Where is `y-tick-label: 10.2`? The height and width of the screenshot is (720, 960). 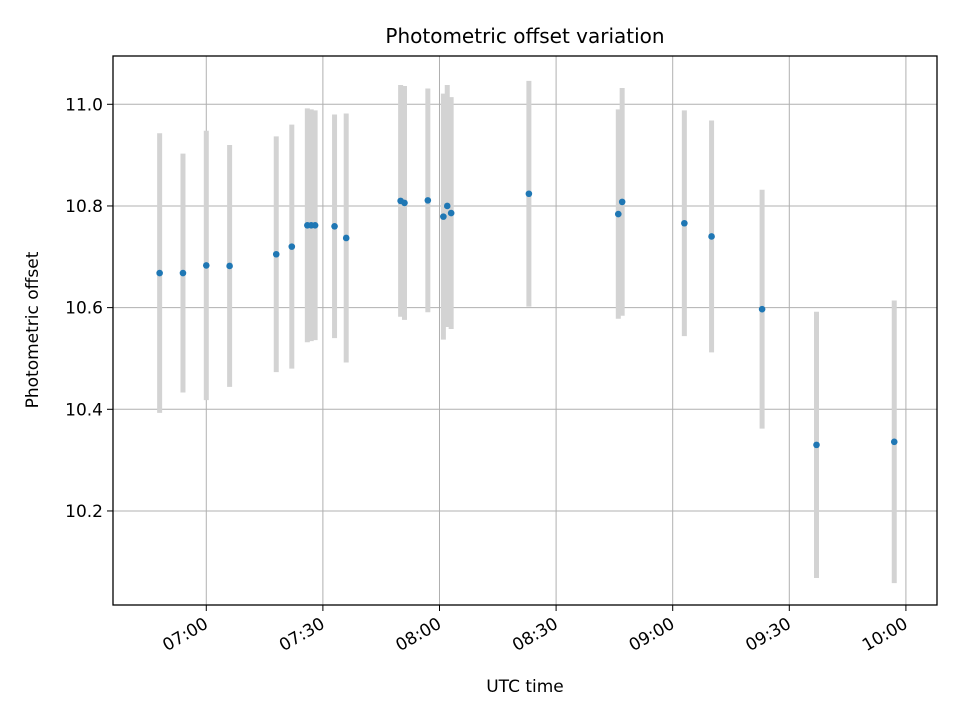 y-tick-label: 10.2 is located at coordinates (84, 512).